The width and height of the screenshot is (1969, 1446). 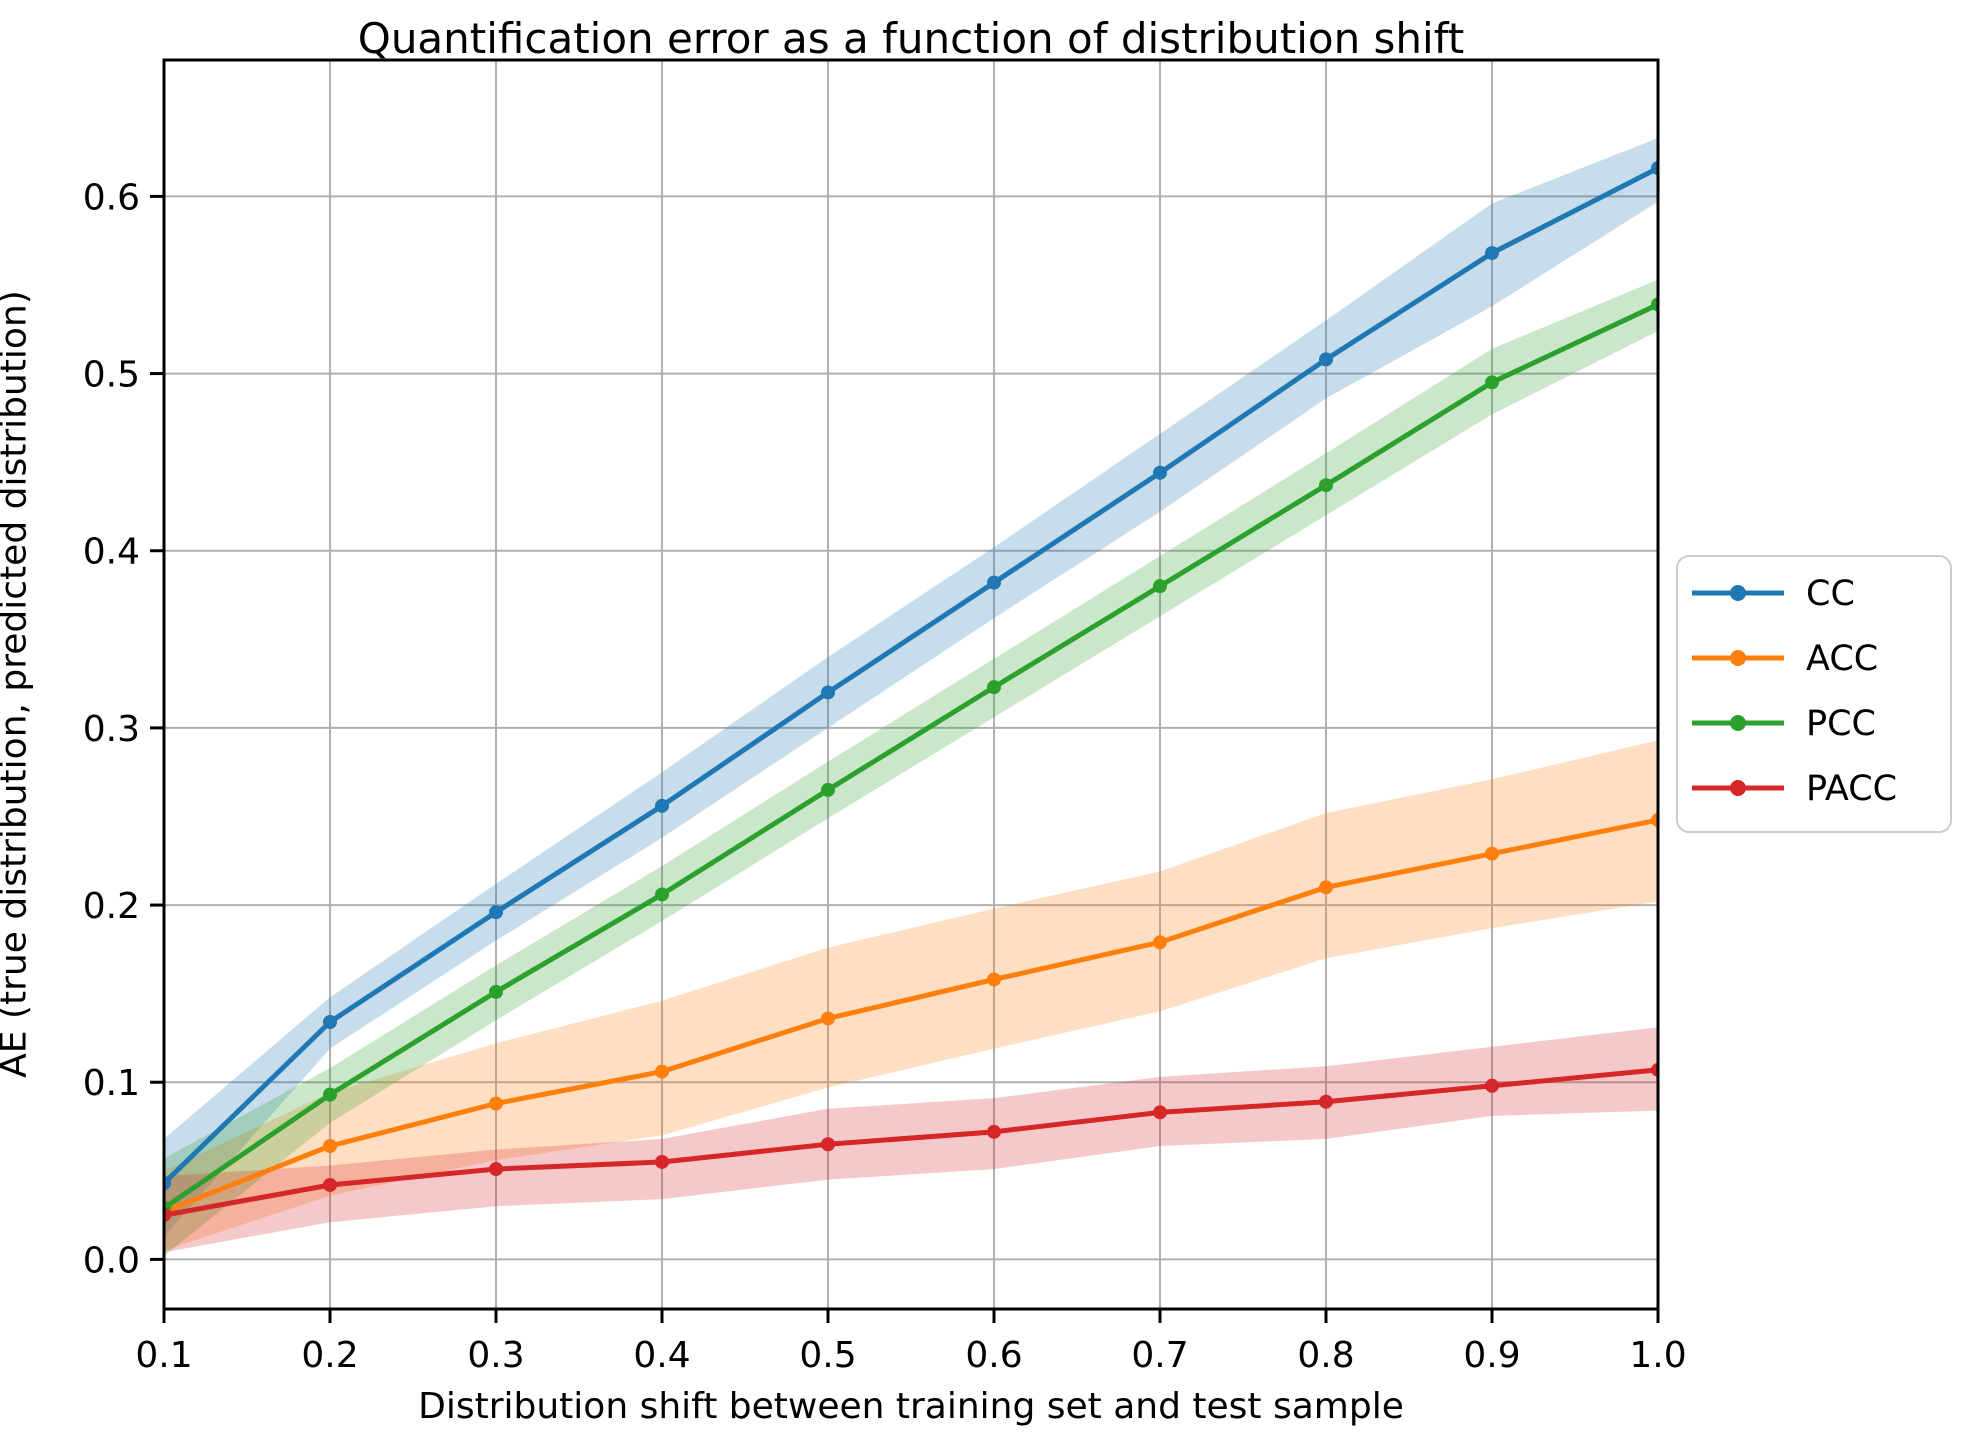 What do you see at coordinates (1841, 724) in the screenshot?
I see `legend-label-pcc: PCC` at bounding box center [1841, 724].